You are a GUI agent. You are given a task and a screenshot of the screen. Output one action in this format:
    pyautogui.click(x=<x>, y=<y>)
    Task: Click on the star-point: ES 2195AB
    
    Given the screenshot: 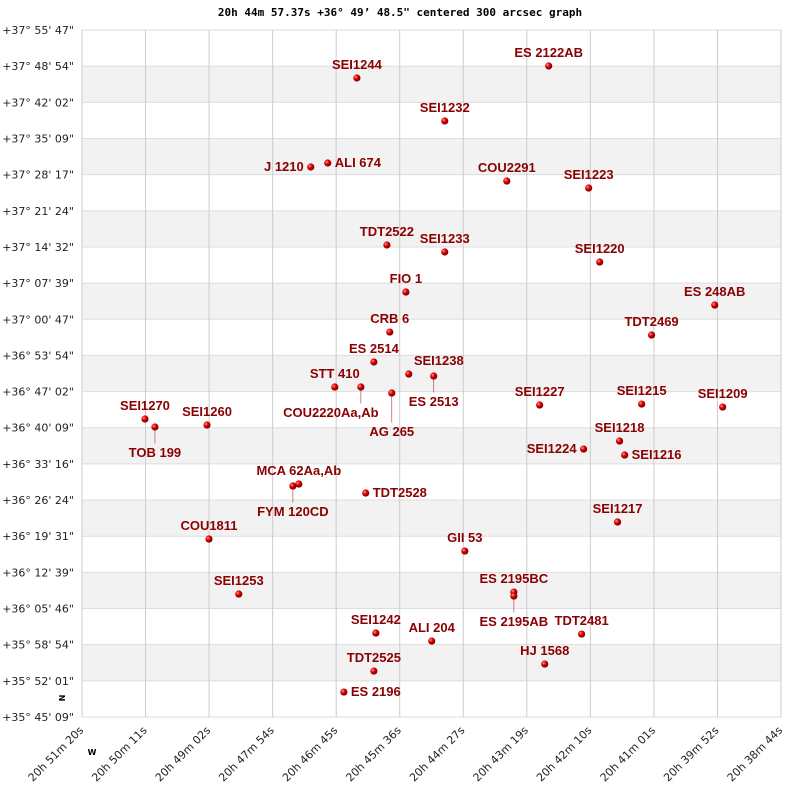 What is the action you would take?
    pyautogui.click(x=514, y=610)
    